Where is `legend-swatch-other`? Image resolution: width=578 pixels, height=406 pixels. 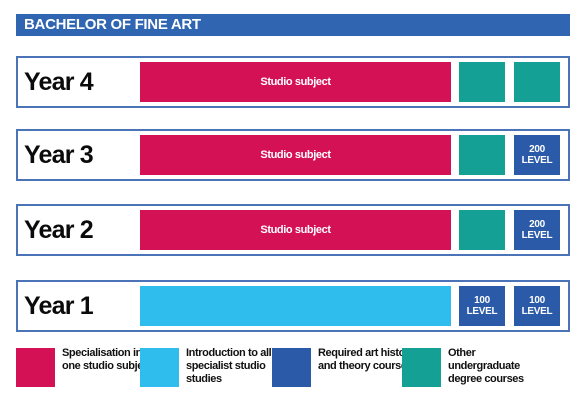
legend-swatch-other is located at coordinates (421, 367).